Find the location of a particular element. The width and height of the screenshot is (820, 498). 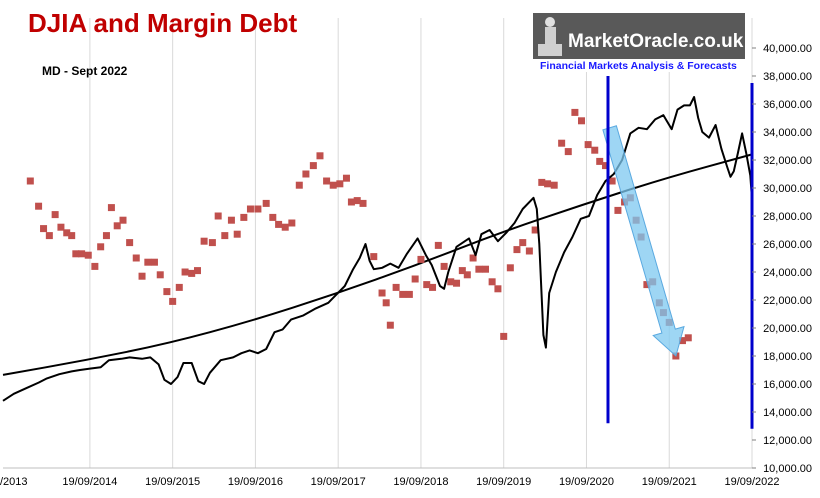

y-tick-label: 12,000.00 is located at coordinates (787, 441).